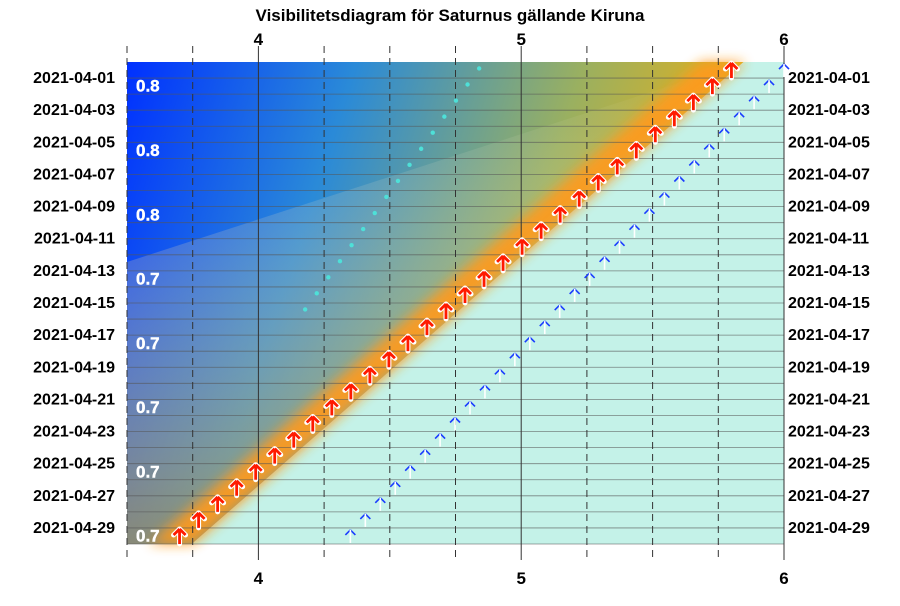 This screenshot has width=900, height=606. I want to click on right-date-label: 2021-04-01, so click(829, 78).